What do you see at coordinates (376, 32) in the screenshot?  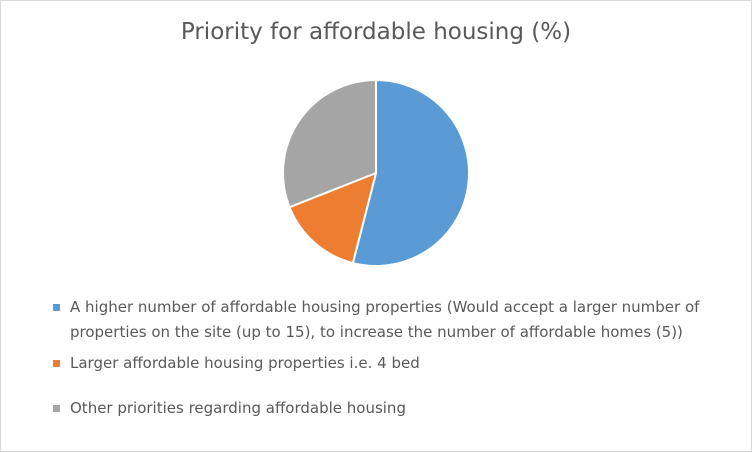 I see `chart-title: Priority for affordable housing (%)` at bounding box center [376, 32].